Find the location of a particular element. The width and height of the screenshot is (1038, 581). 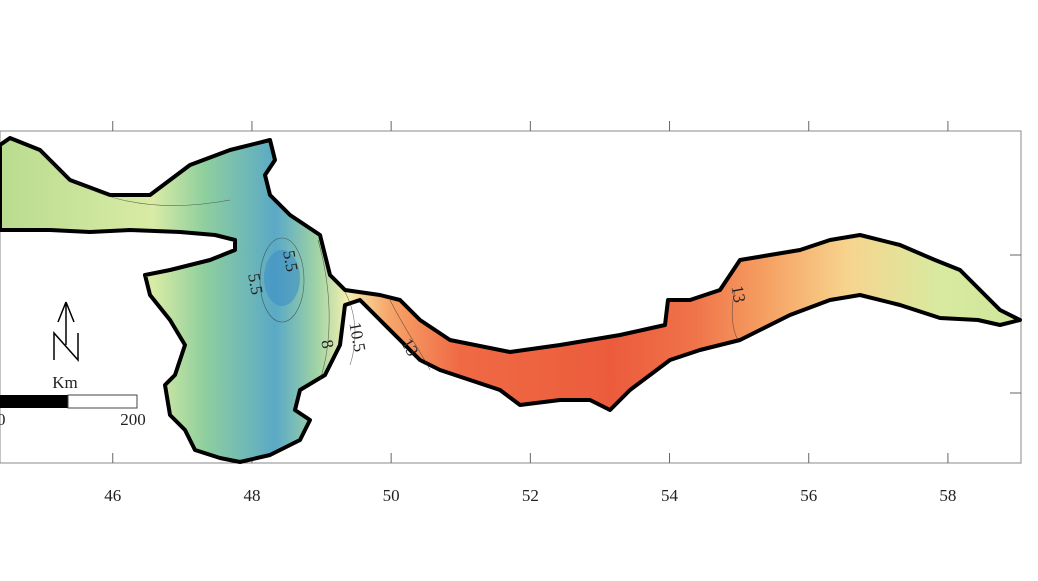

contour-label: 8 is located at coordinates (327, 344).